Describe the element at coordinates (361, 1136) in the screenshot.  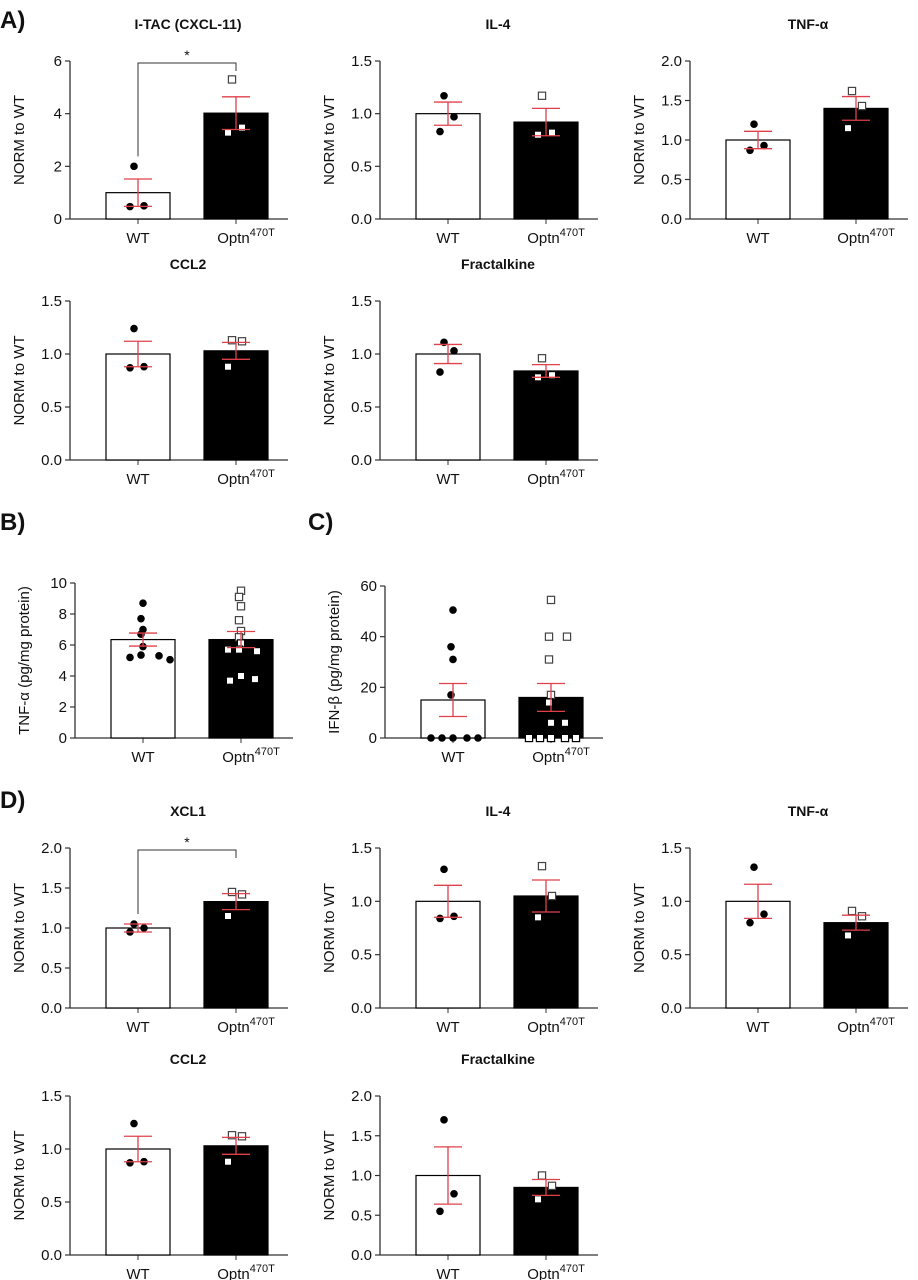
I see `y-tick-label: 1.5` at that location.